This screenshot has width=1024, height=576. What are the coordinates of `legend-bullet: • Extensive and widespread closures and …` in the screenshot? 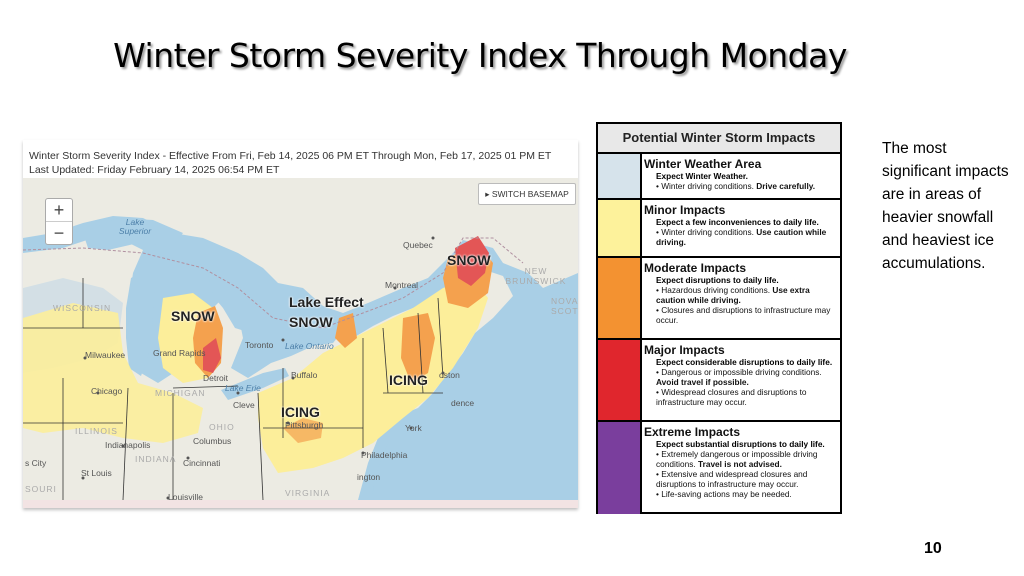 It's located at (732, 479).